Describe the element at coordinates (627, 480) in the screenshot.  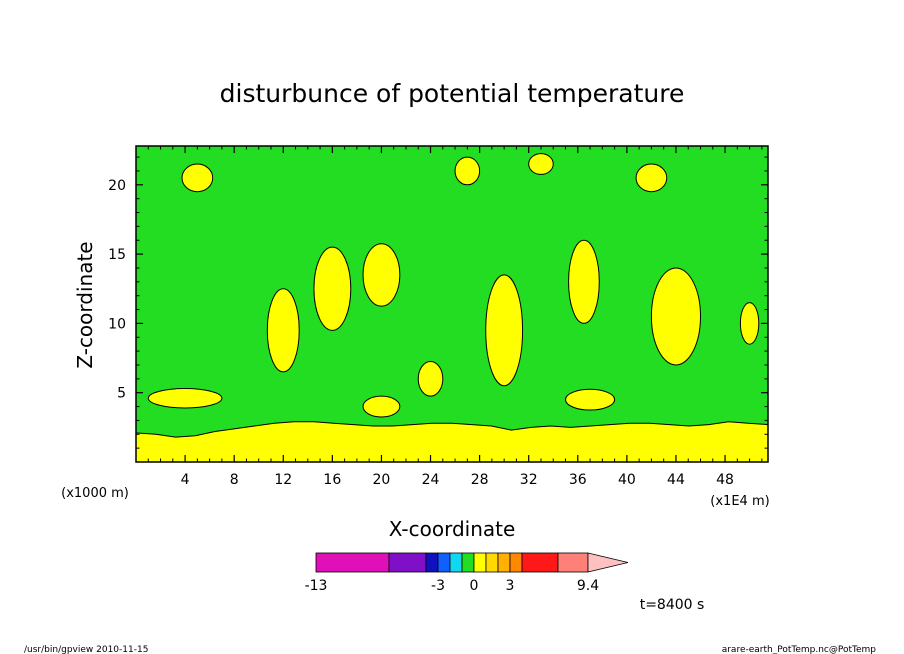
I see `x-tick-label: 40` at that location.